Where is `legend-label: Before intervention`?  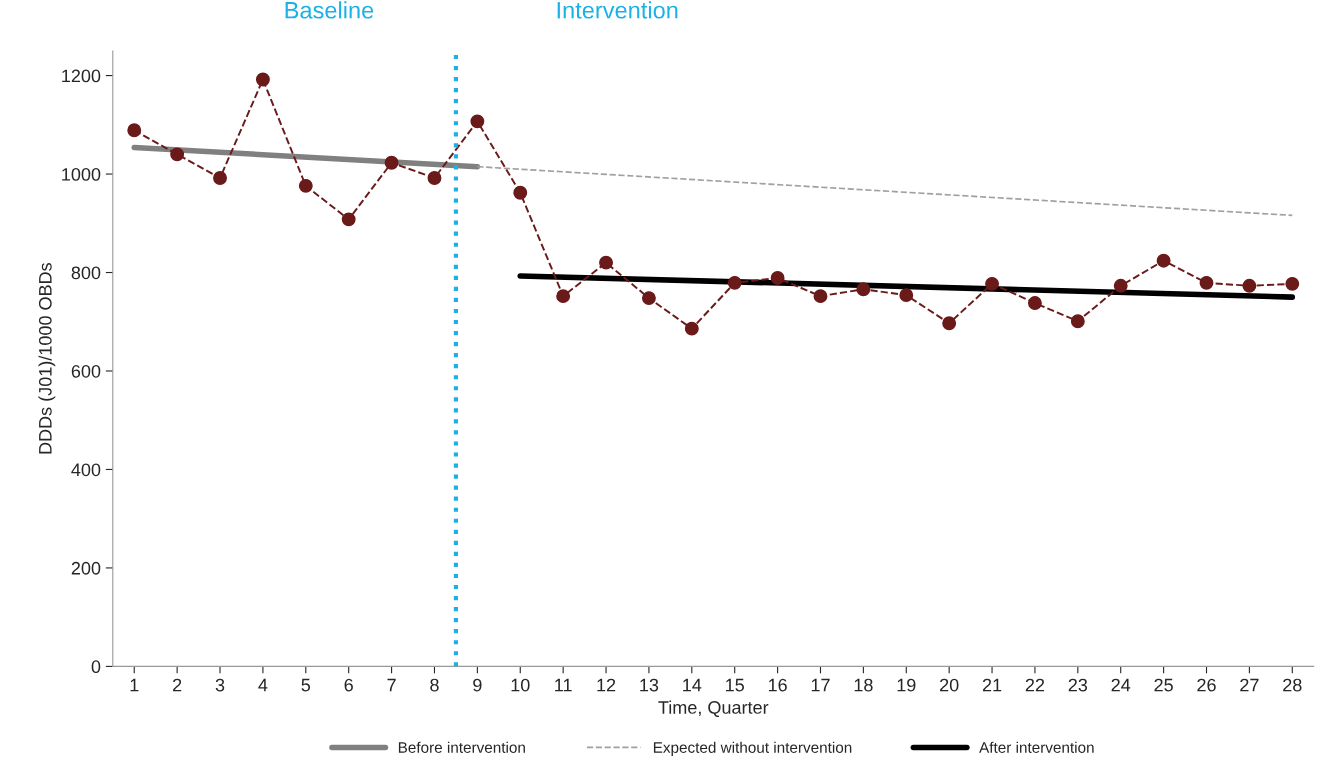
legend-label: Before intervention is located at coordinates (461, 747).